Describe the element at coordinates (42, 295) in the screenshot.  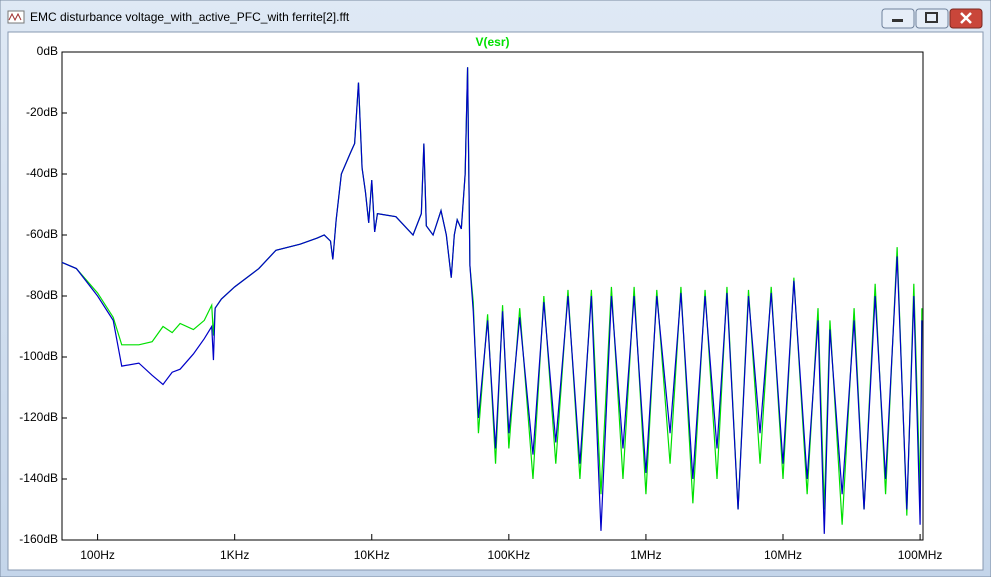
I see `y-tick-label: -80dB` at that location.